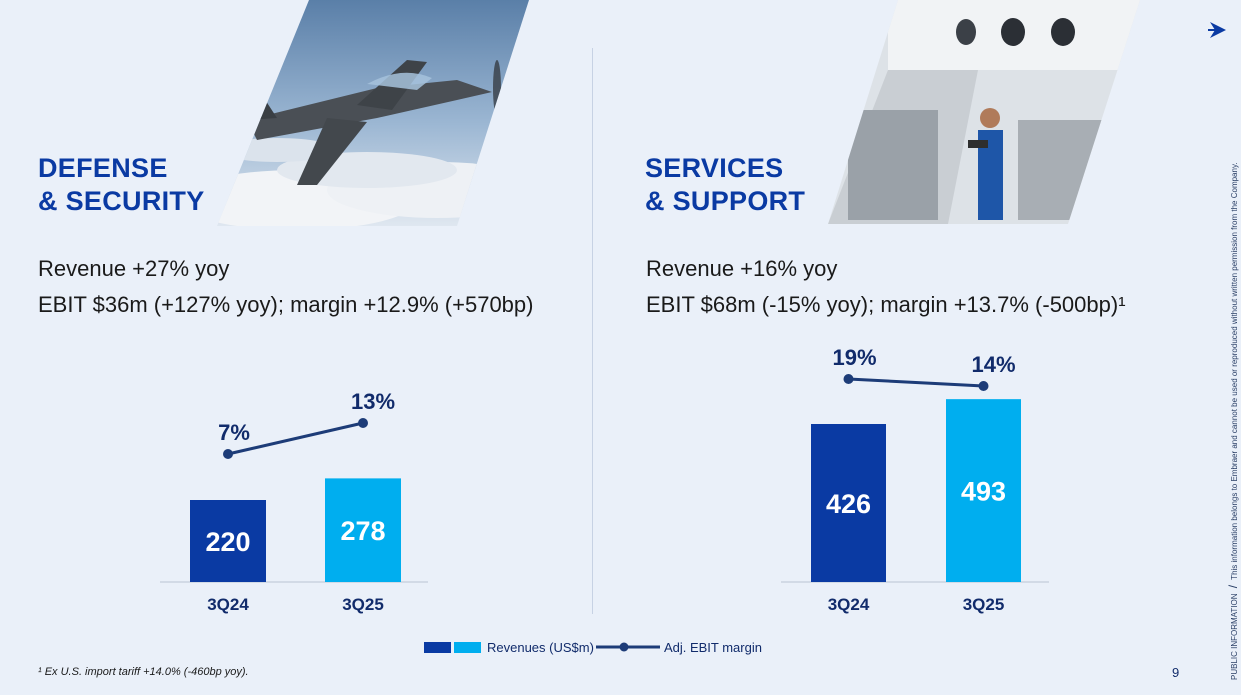 Image resolution: width=1241 pixels, height=695 pixels. I want to click on section-title-defense: DEFENSE & SECURITY, so click(121, 185).